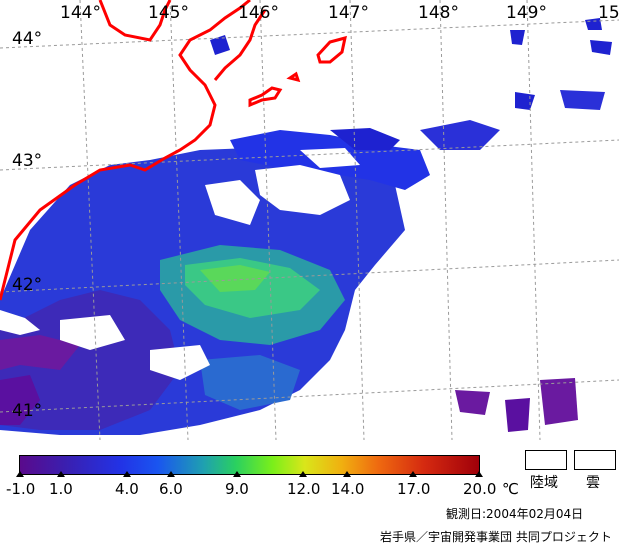 The width and height of the screenshot is (619, 546). Describe the element at coordinates (27, 411) in the screenshot. I see `lat-label-41: 41°` at that location.